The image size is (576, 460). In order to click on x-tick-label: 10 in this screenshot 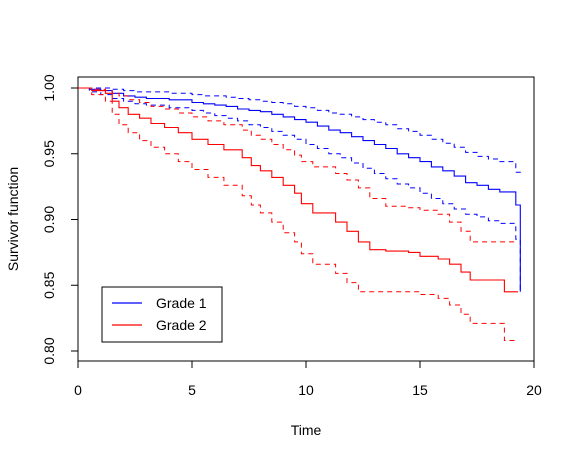, I will do `click(306, 390)`.